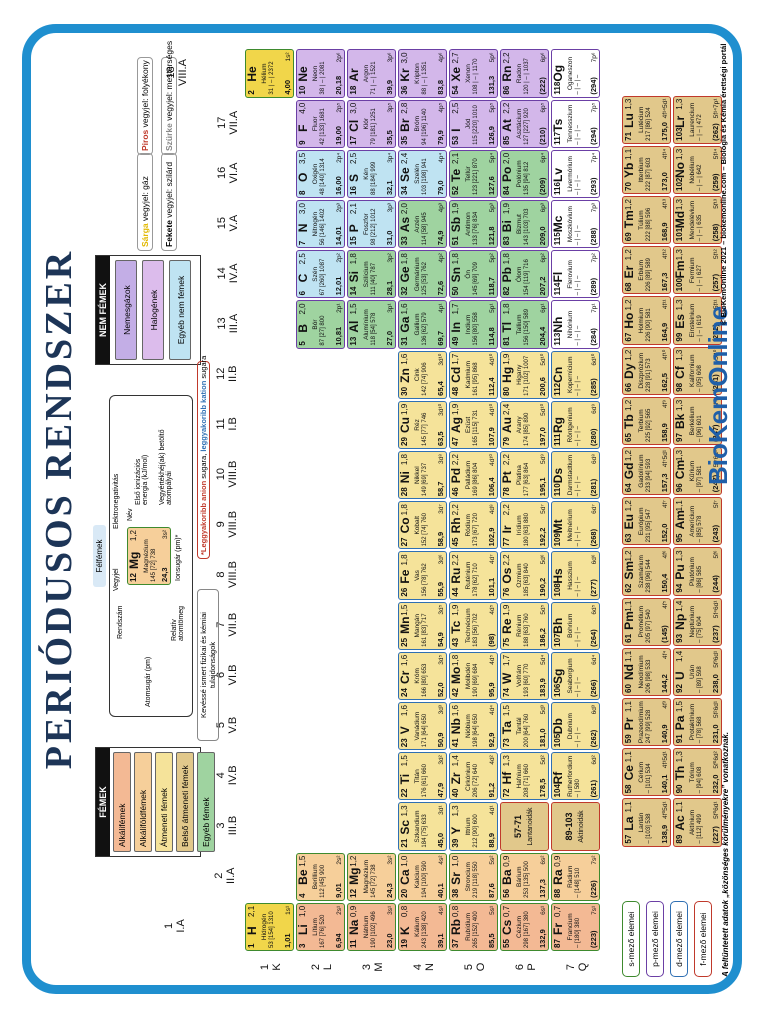 This screenshot has height=1024, width=768. I want to click on electron-configuration: 5d⁹, so click(543, 459).